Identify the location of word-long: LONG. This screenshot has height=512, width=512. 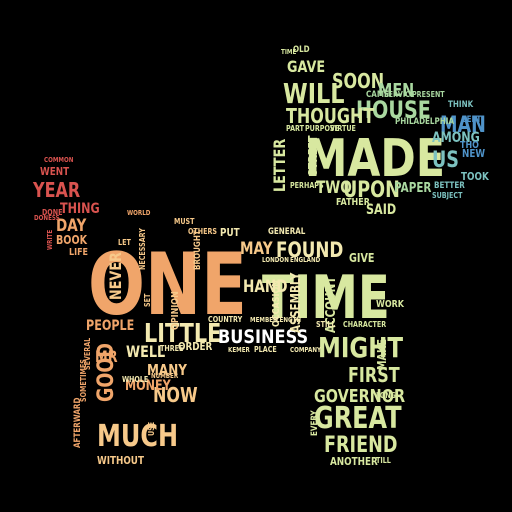
(386, 395).